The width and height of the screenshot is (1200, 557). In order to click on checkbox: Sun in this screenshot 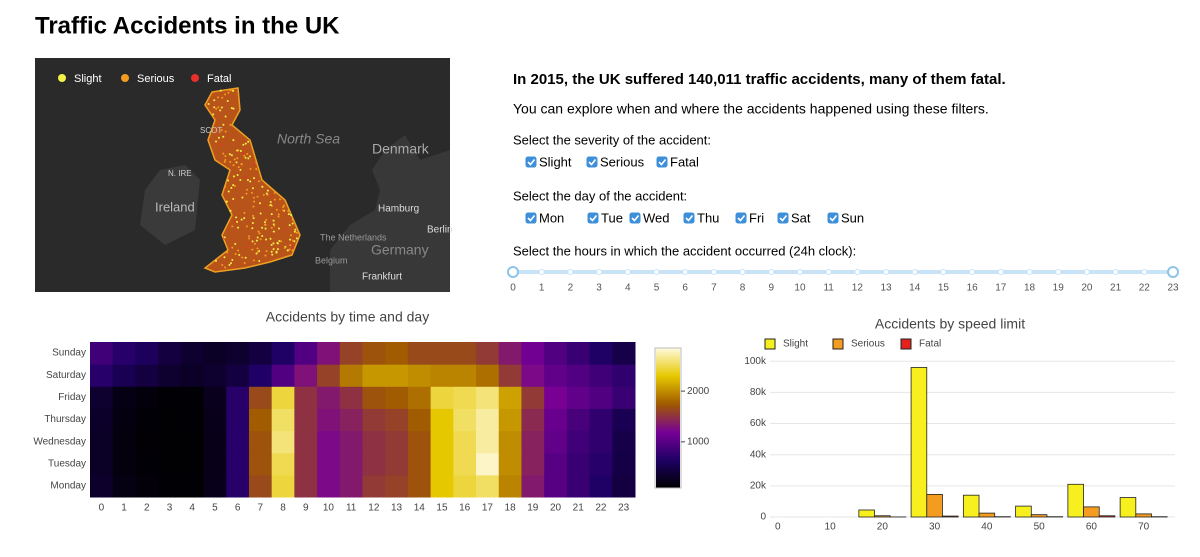, I will do `click(846, 217)`.